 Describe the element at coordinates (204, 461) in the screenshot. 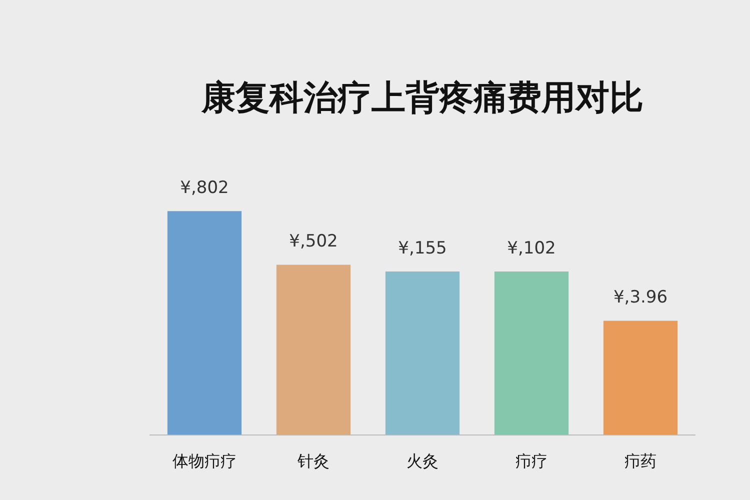

I see `x-tick-label: 体物疖疗` at that location.